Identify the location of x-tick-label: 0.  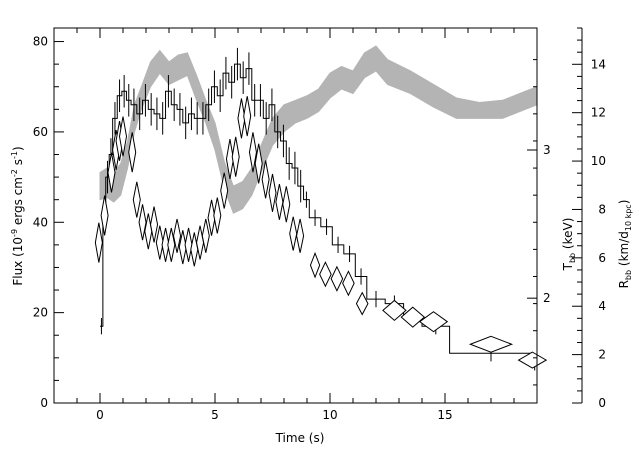
(100, 415).